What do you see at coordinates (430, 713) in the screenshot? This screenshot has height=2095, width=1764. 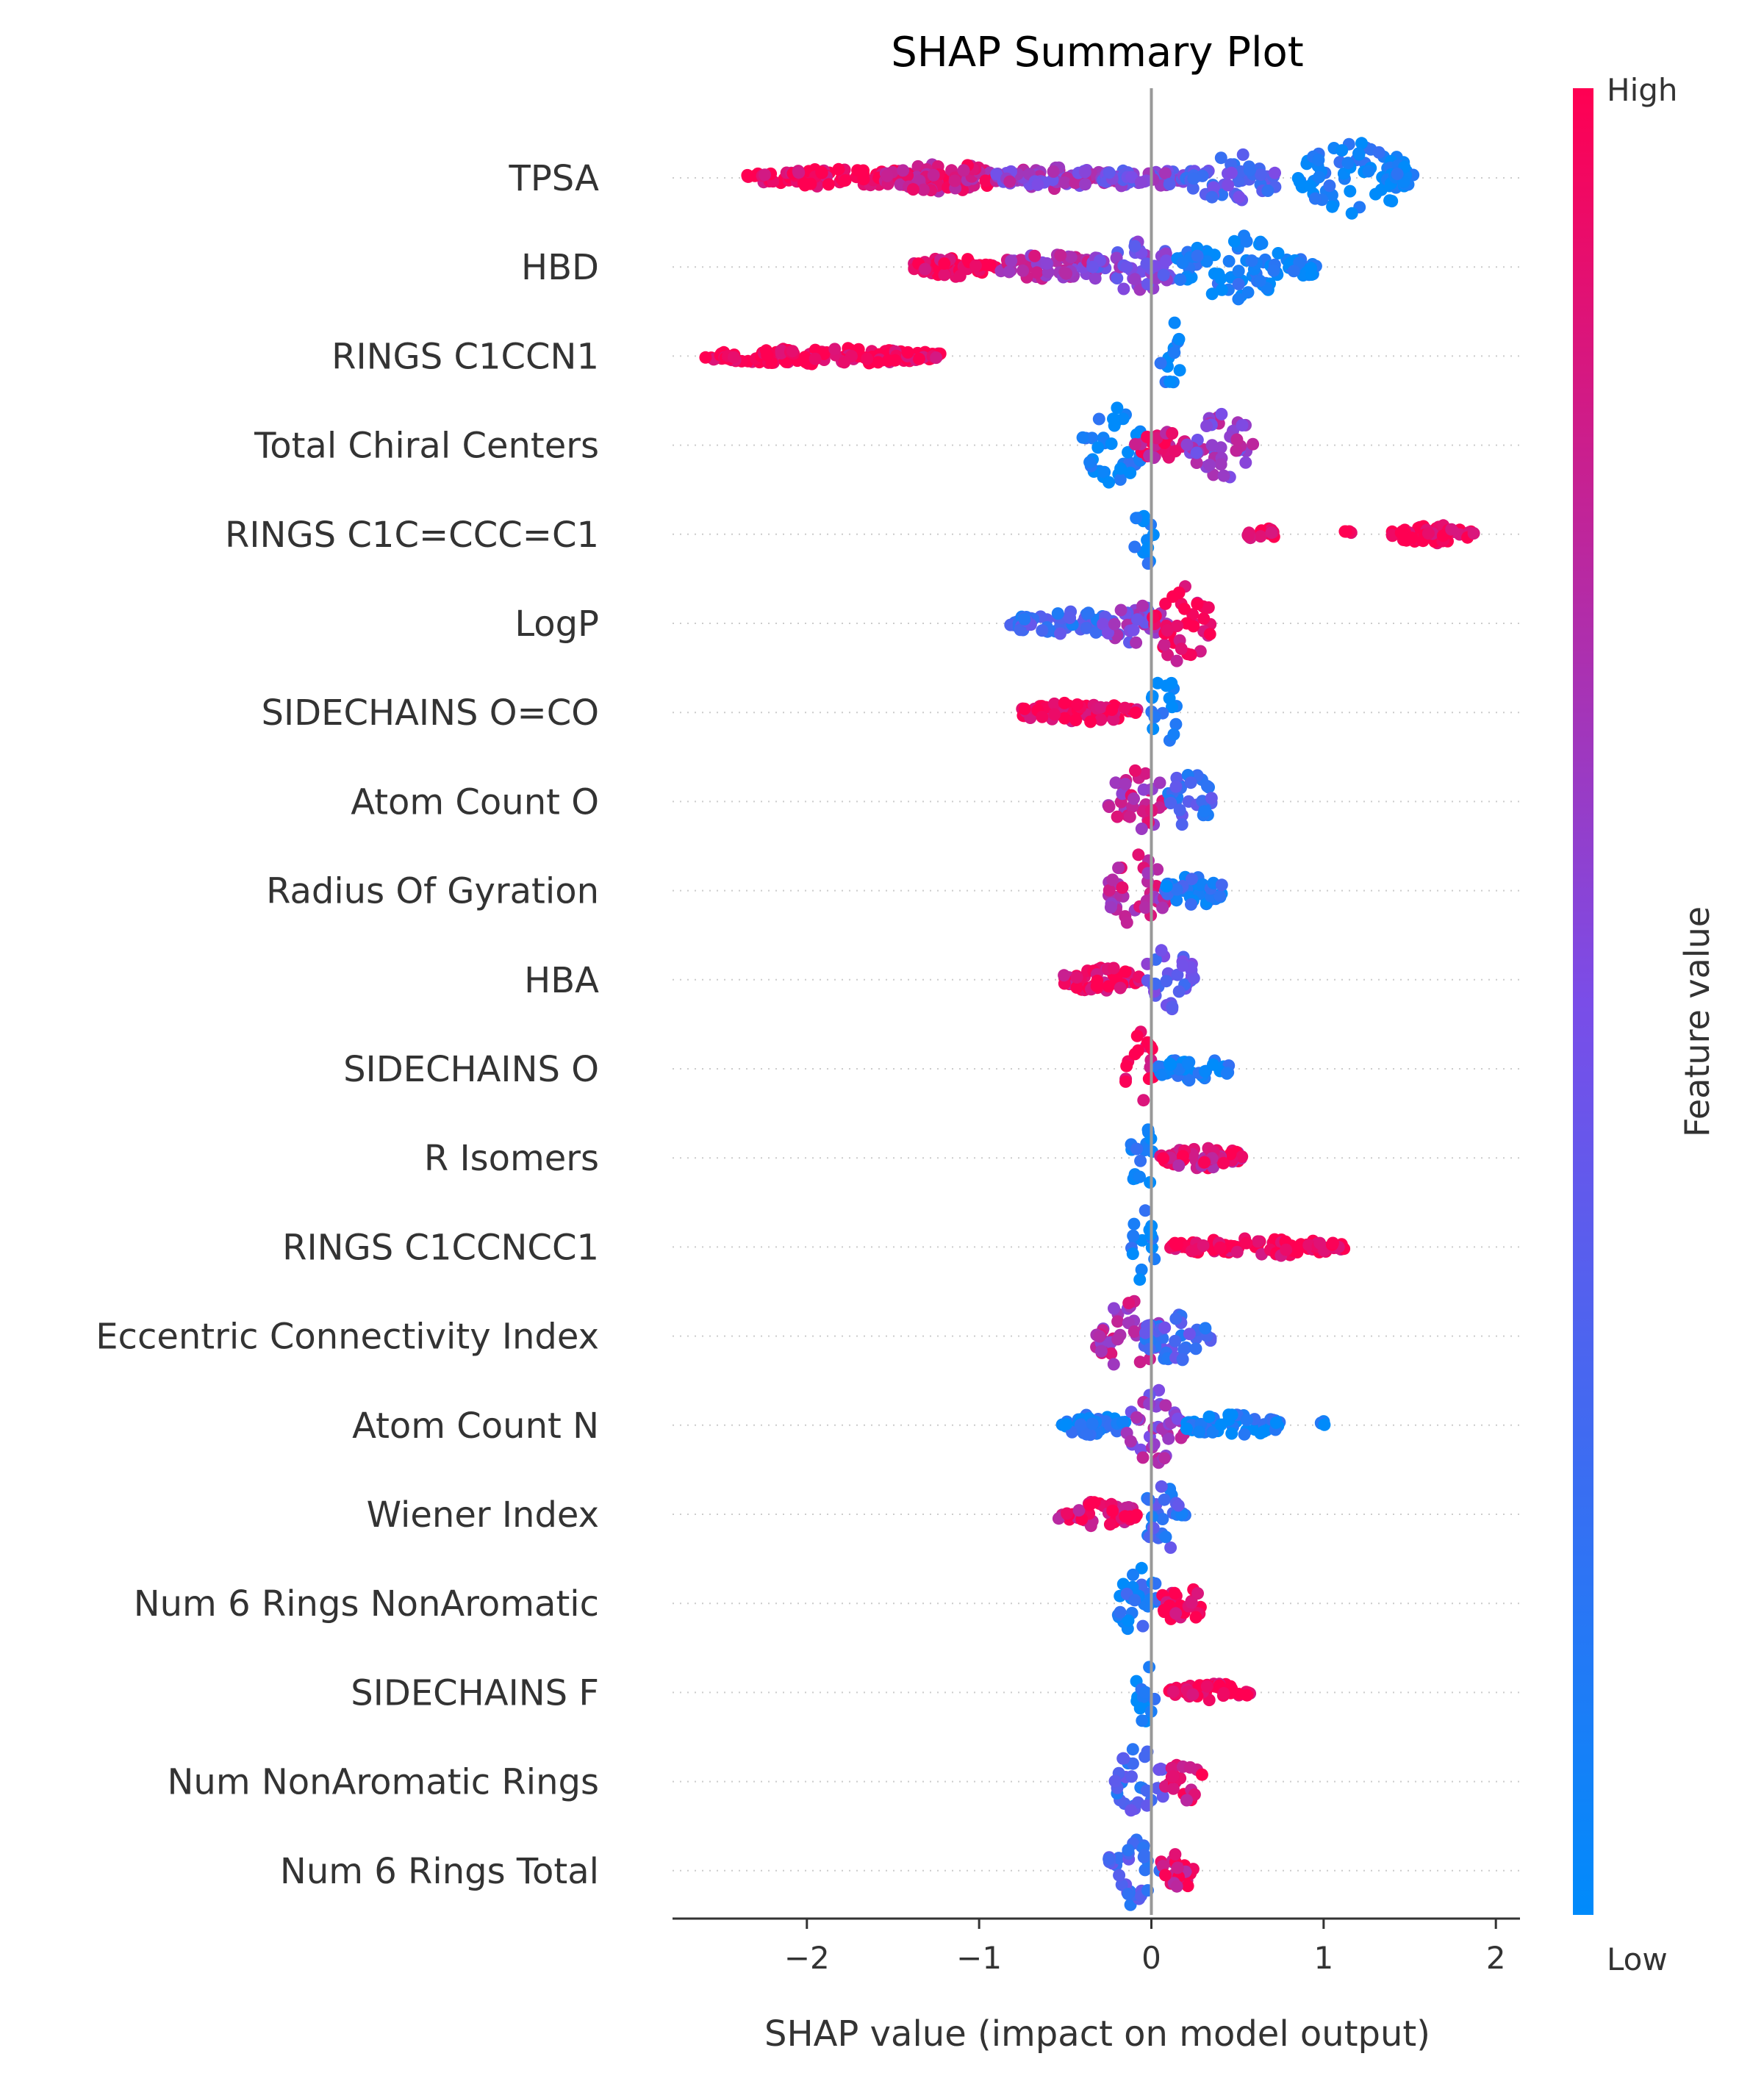 I see `feature-label-sidechains-o-co: SIDECHAINS O=CO` at bounding box center [430, 713].